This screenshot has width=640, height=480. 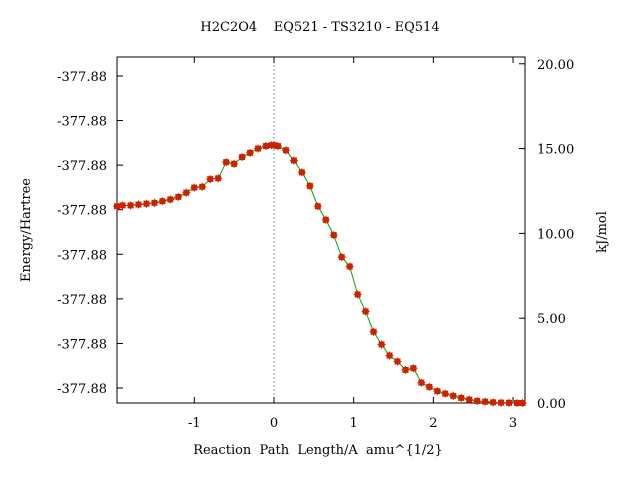 What do you see at coordinates (26, 230) in the screenshot?
I see `y-axis-left-label: Energy/Hartree` at bounding box center [26, 230].